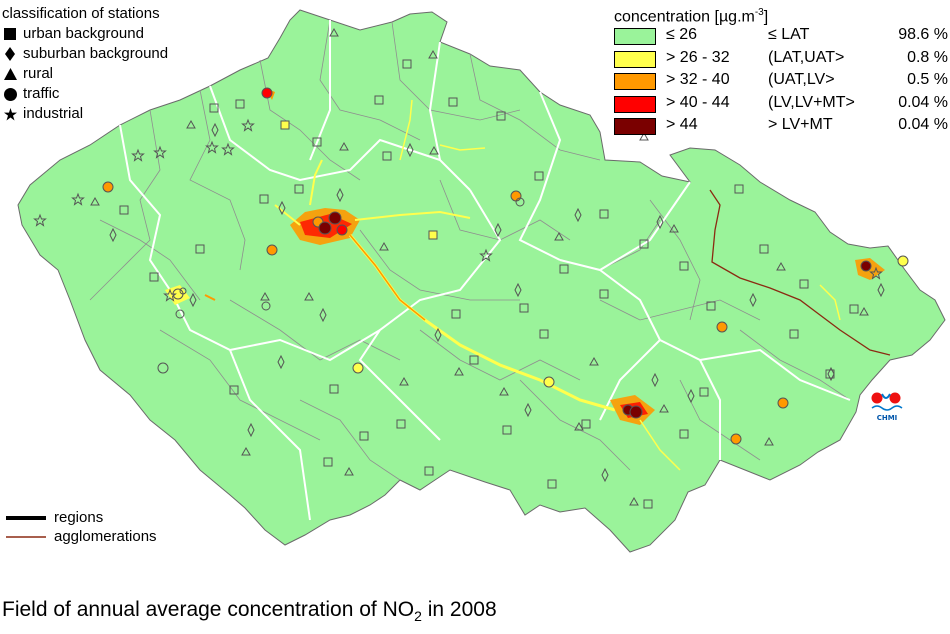 The image size is (950, 634). I want to click on concentration-class-3: > 40 - 44 (LV,LV+MT> 0.04 %, so click(781, 105).